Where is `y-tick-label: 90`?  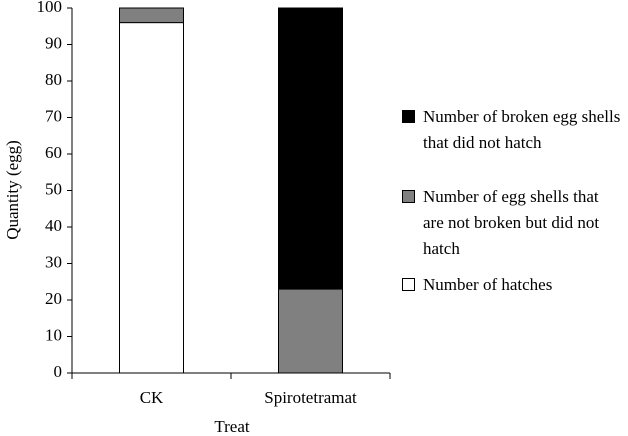 y-tick-label: 90 is located at coordinates (53, 42).